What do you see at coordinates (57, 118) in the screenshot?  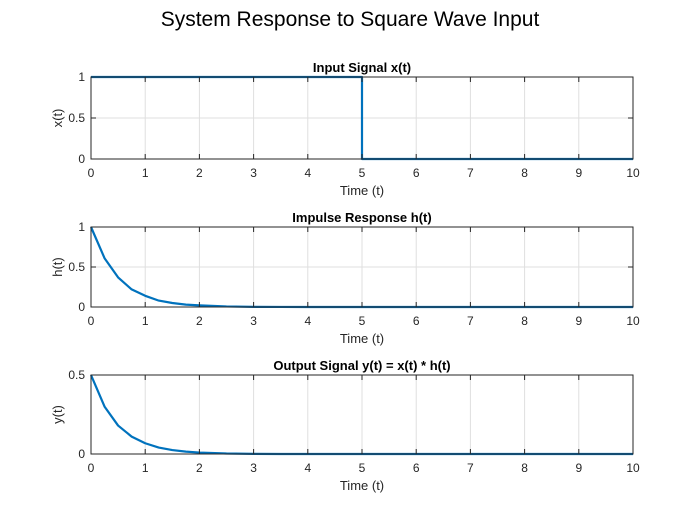 I see `y-axis-label-1: x(t)` at bounding box center [57, 118].